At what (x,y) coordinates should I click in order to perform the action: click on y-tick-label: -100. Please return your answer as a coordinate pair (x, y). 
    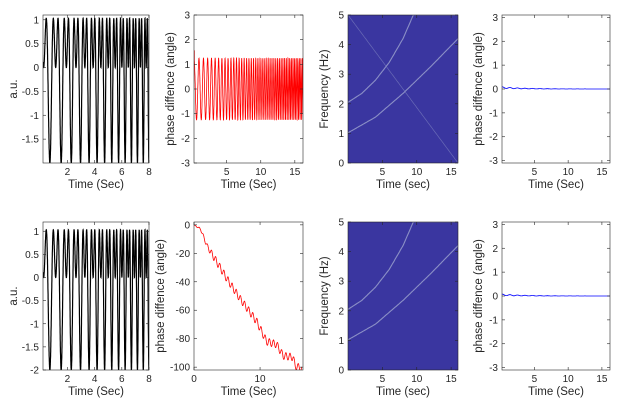
    Looking at the image, I should click on (180, 368).